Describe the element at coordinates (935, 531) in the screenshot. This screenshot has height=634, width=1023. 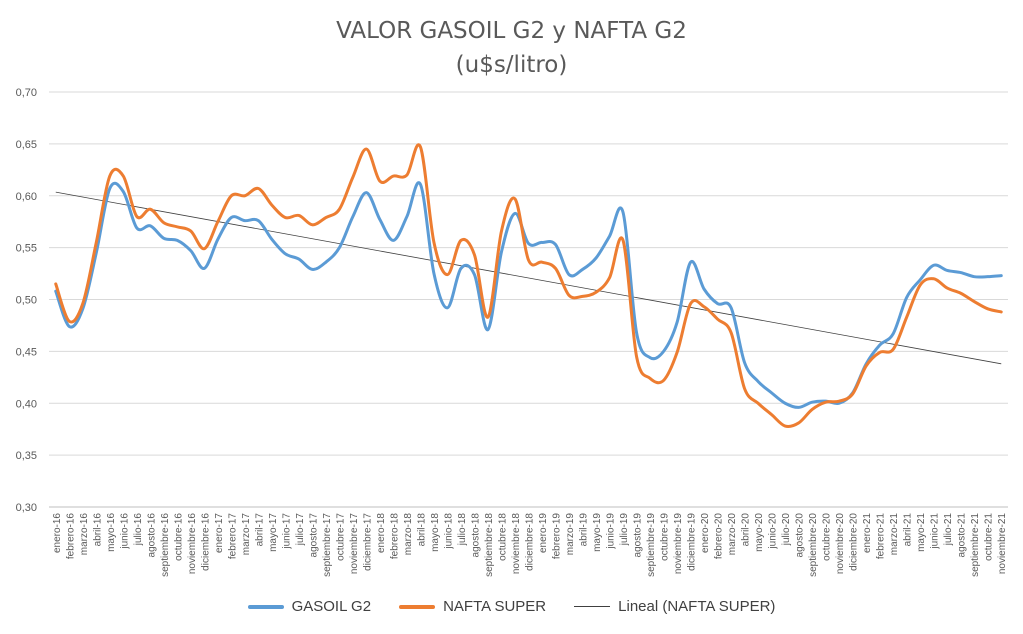
I see `x-tick-label: junio-21` at that location.